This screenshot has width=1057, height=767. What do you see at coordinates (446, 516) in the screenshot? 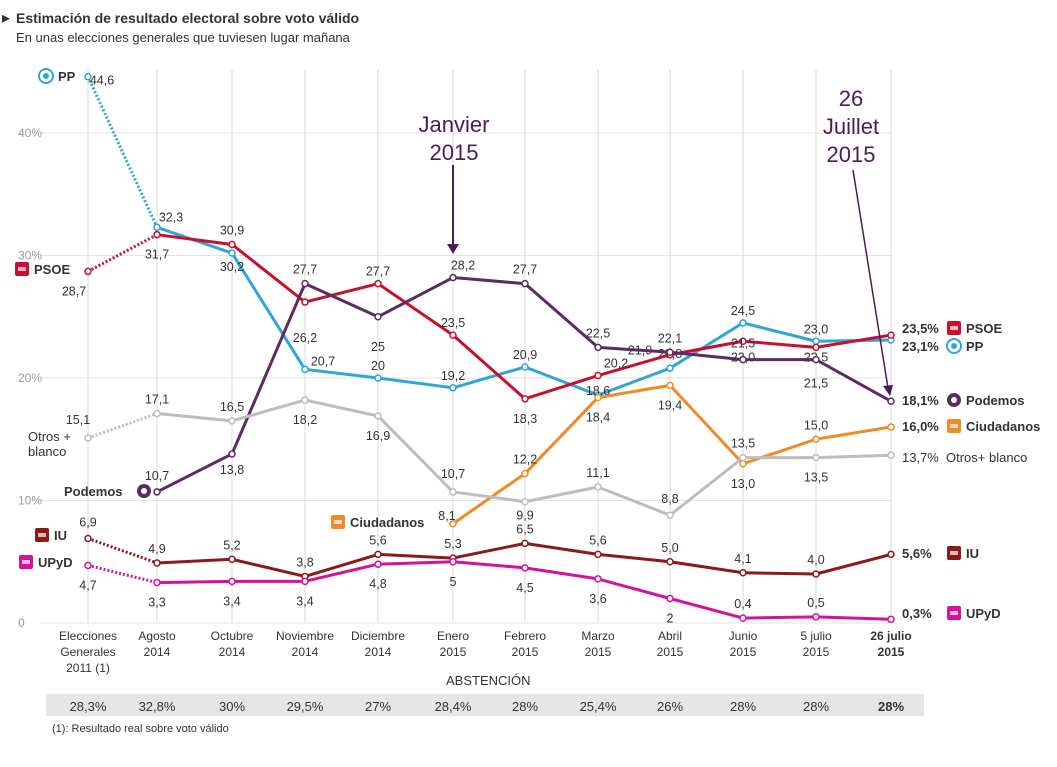
I see `data-label: 8,1` at bounding box center [446, 516].